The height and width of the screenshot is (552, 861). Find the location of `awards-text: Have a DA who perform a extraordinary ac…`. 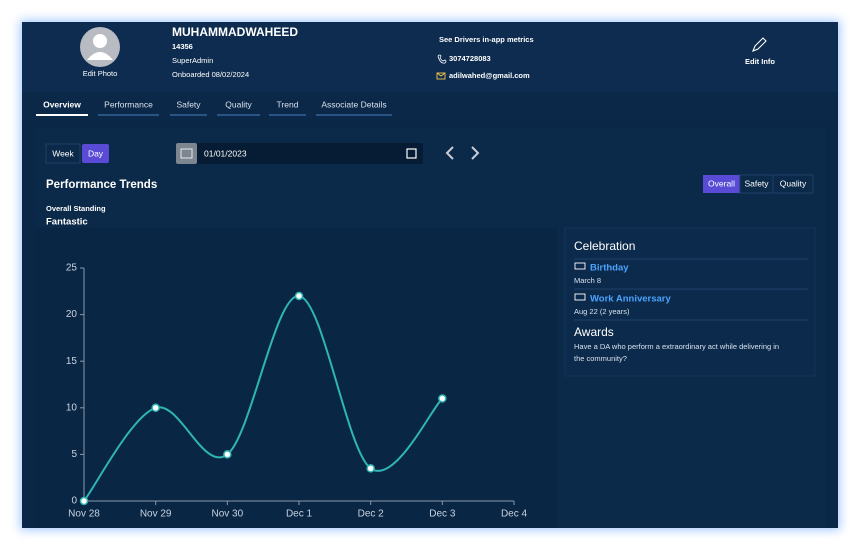

awards-text: Have a DA who perform a extraordinary ac… is located at coordinates (676, 346).